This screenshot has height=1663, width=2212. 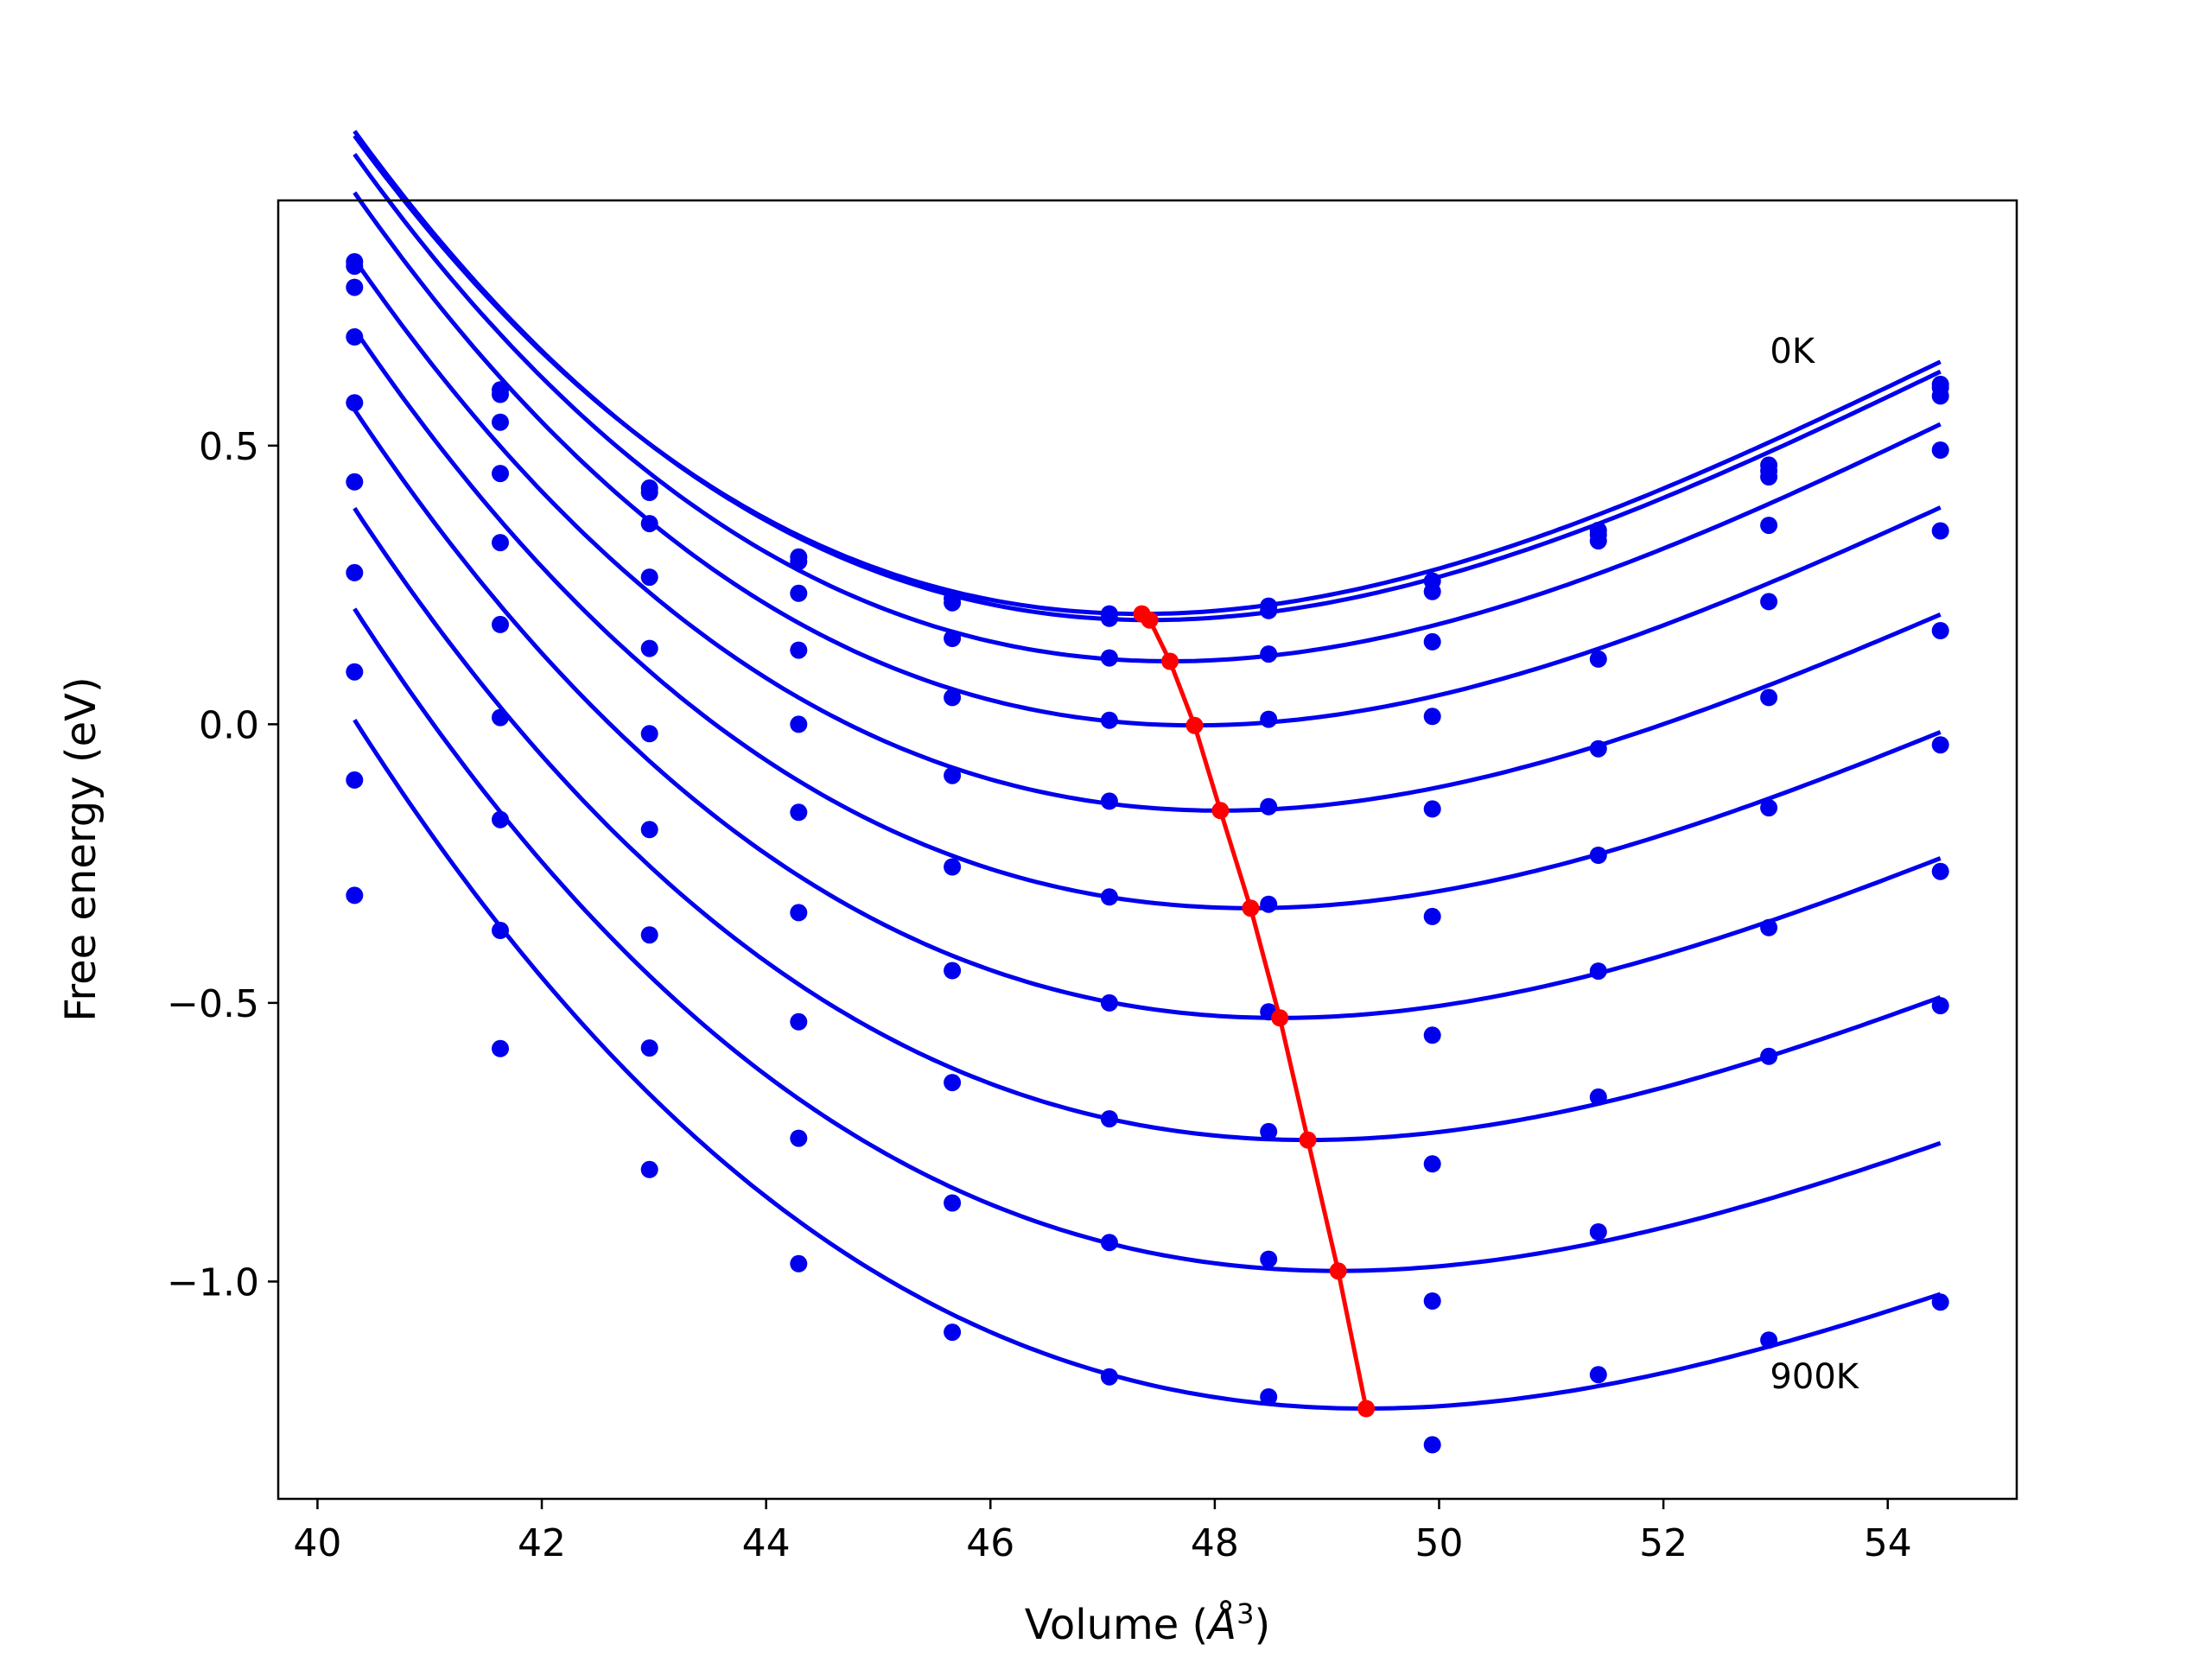 I want to click on minima-series, so click(x=1254, y=1011).